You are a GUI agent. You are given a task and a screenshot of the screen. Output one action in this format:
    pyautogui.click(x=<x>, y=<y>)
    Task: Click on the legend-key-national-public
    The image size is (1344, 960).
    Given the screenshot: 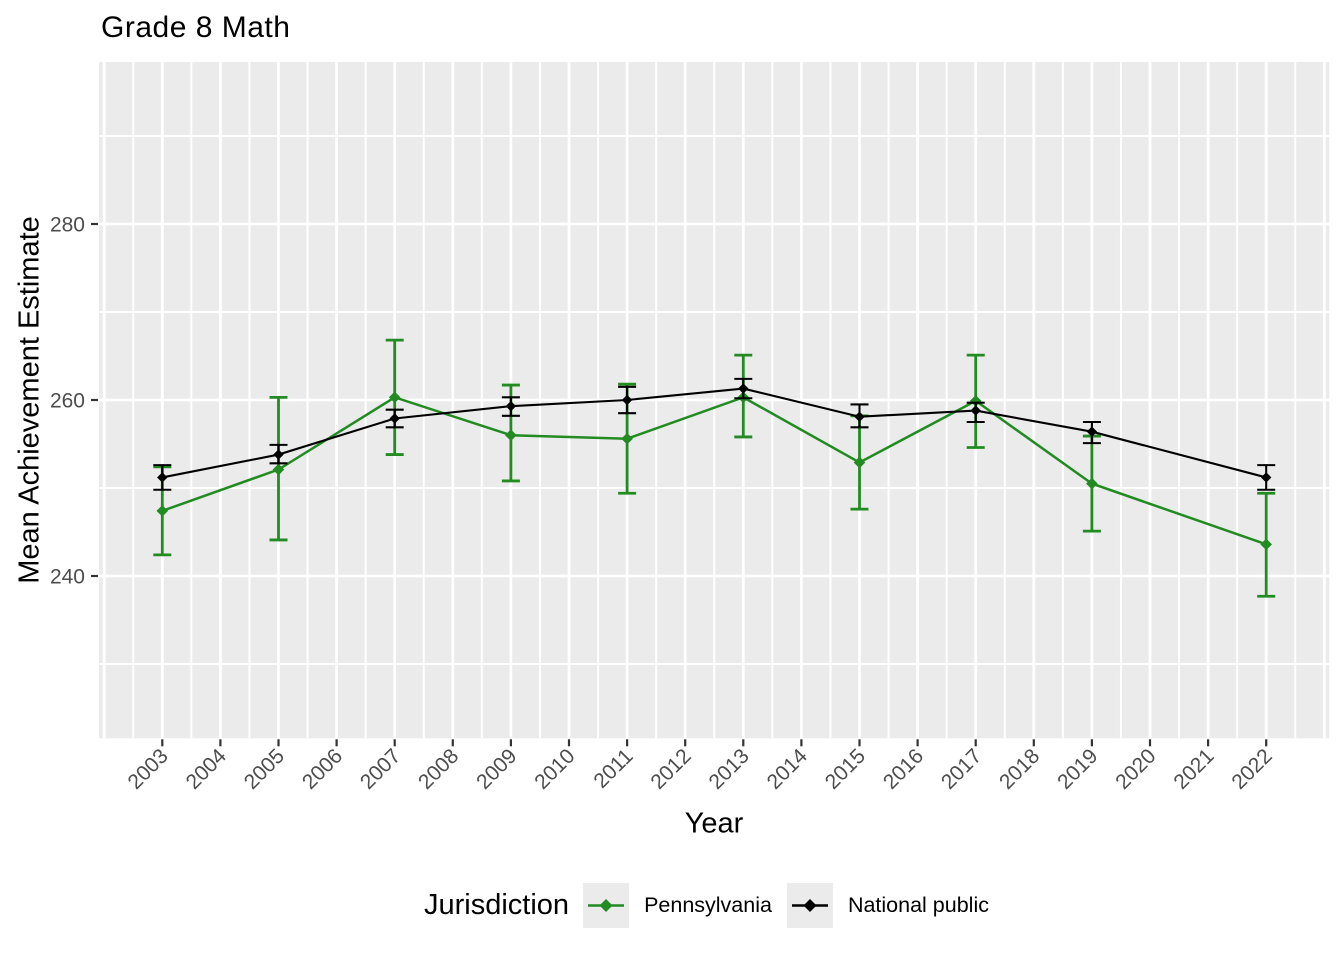 What is the action you would take?
    pyautogui.click(x=809, y=905)
    